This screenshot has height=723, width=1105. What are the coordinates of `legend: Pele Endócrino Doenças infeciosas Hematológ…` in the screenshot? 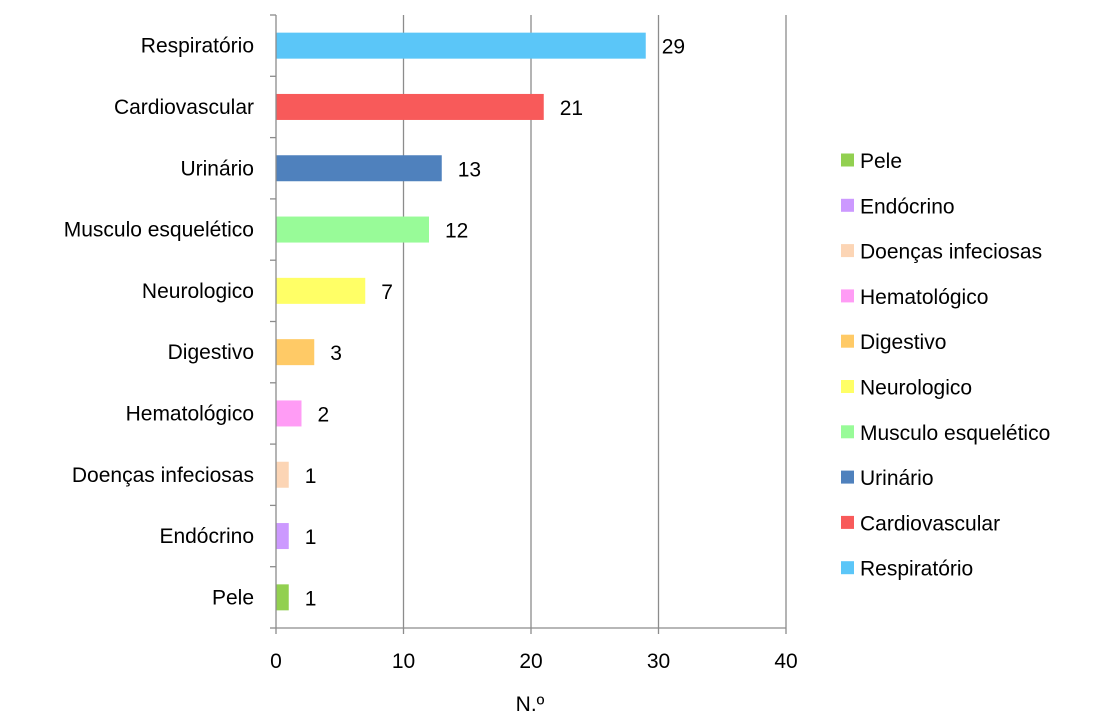 It's located at (945, 365).